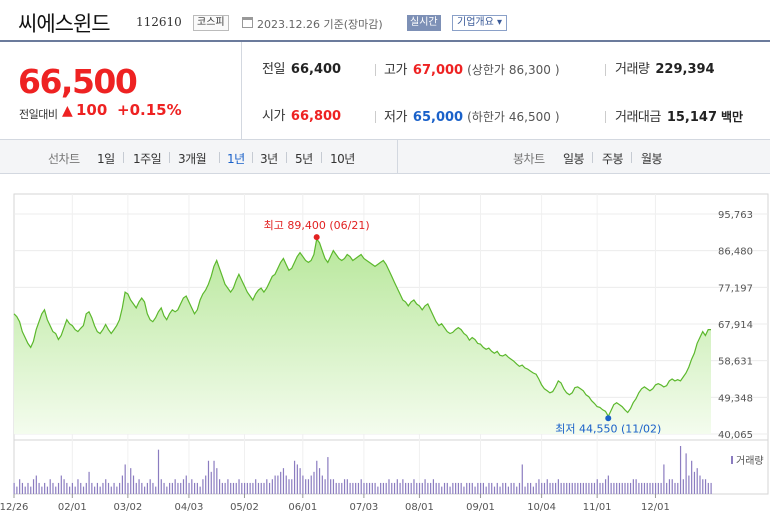 The image size is (770, 532). What do you see at coordinates (608, 418) in the screenshot?
I see `min-marker` at bounding box center [608, 418].